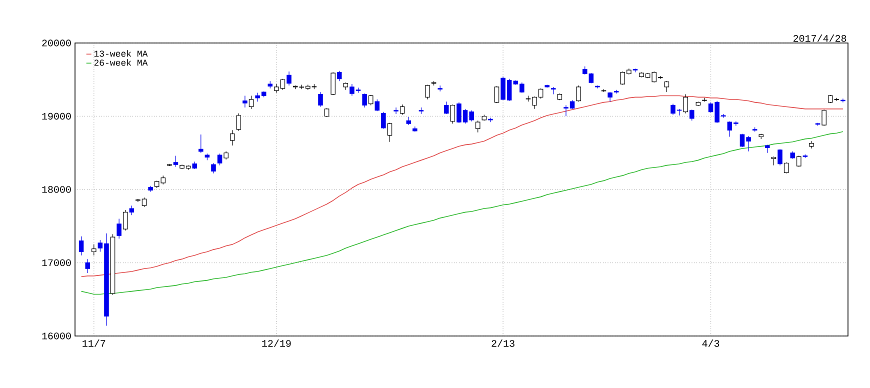 The image size is (870, 388). Describe the element at coordinates (56, 43) in the screenshot. I see `y-tick-label: 20000` at that location.